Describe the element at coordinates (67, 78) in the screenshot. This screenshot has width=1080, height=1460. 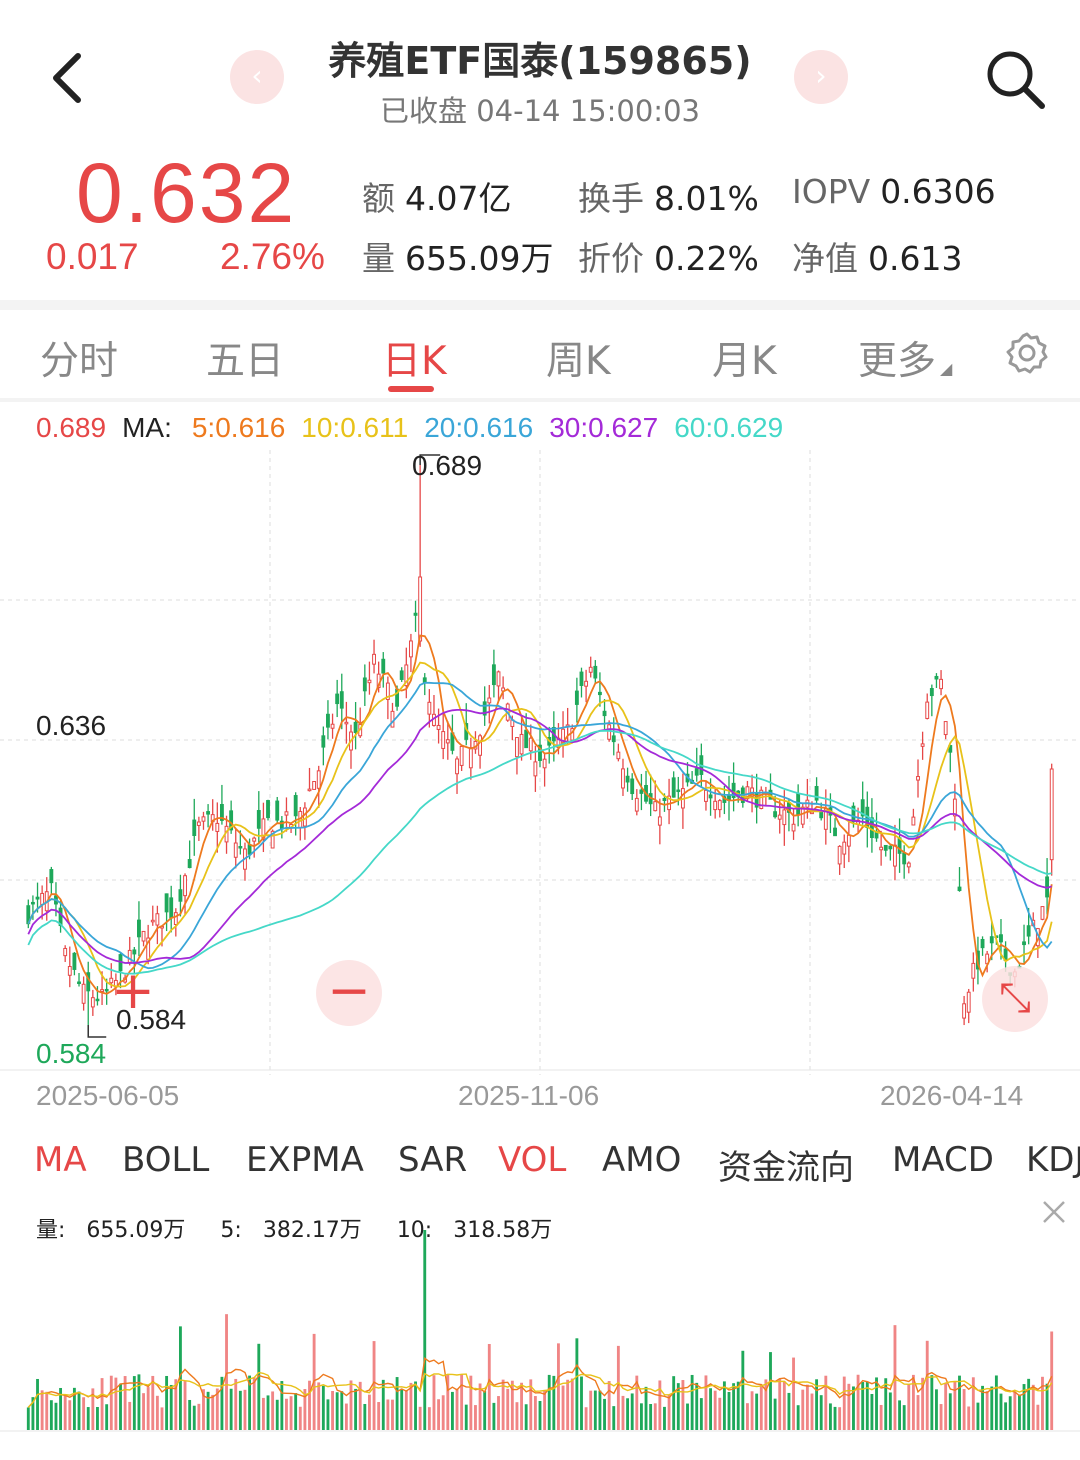
I see `back-button` at that location.